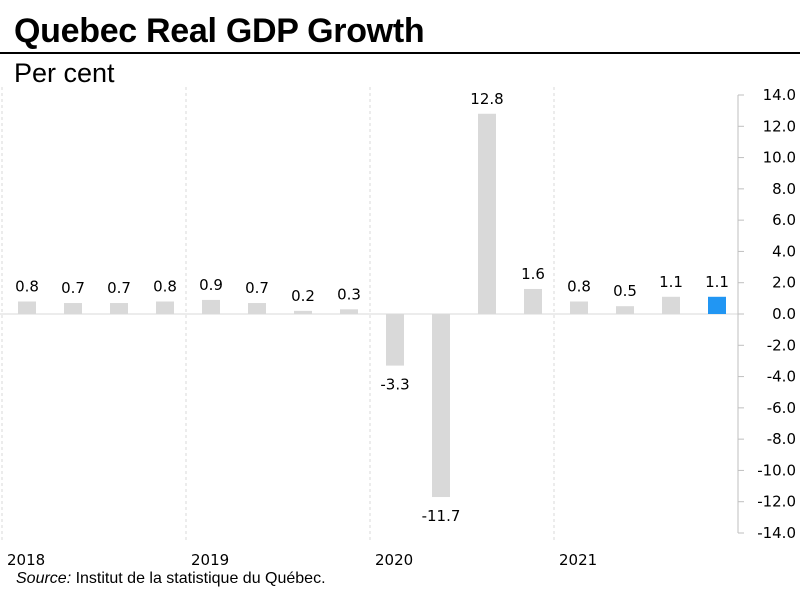 This screenshot has width=800, height=600. Describe the element at coordinates (784, 220) in the screenshot. I see `y-tick-label: 6.0` at that location.